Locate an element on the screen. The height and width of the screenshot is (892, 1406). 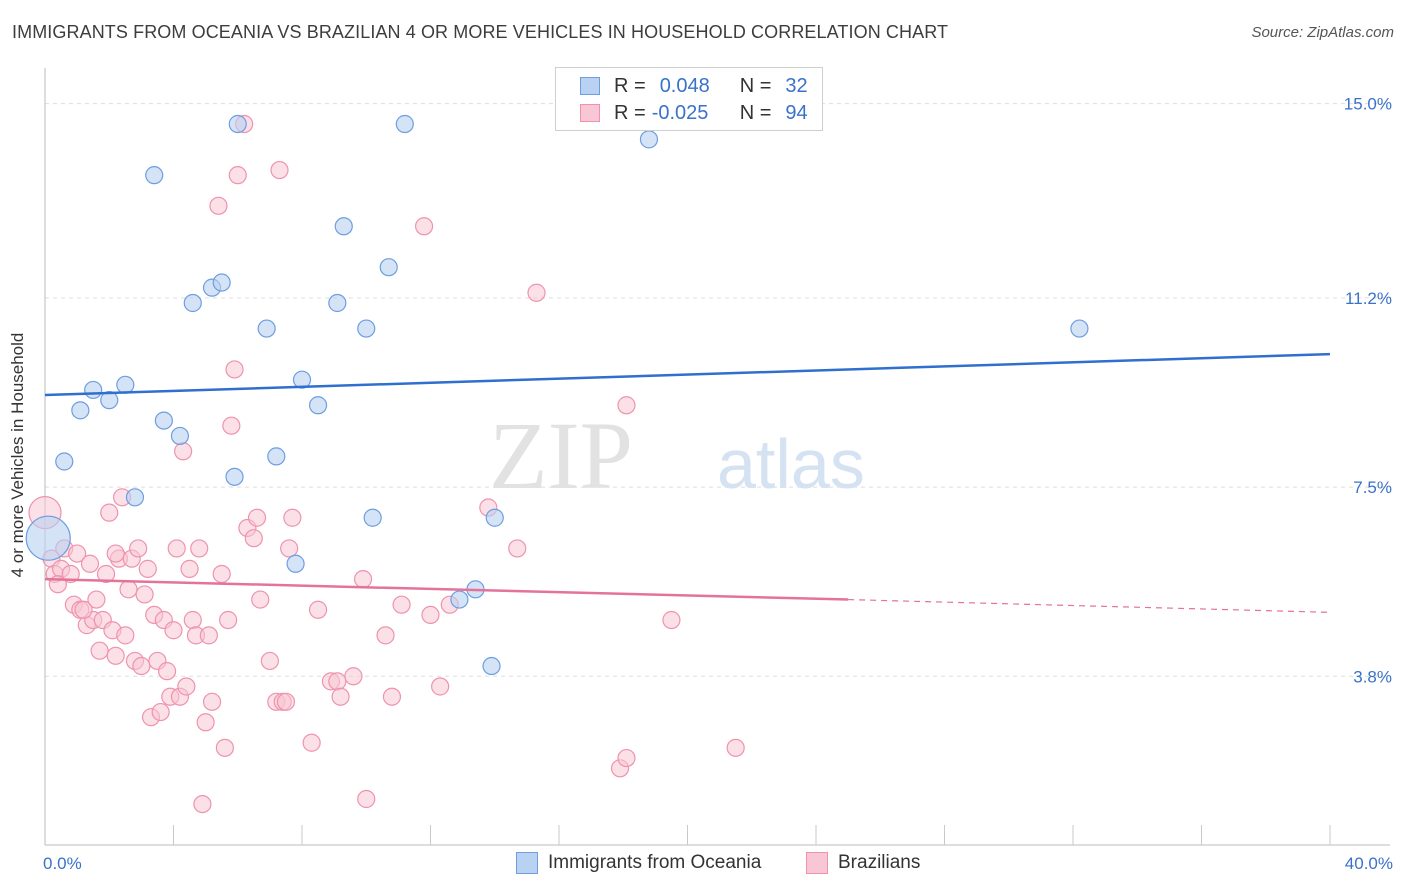
correlation-legend: R = 0.048 N = 32 R = -0.025 N = 94 is located at coordinates (689, 99).